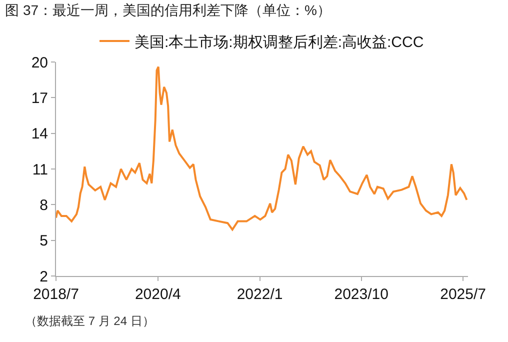 The width and height of the screenshot is (508, 342). I want to click on text: （数据截至 7 月 24 日）, so click(89, 321).